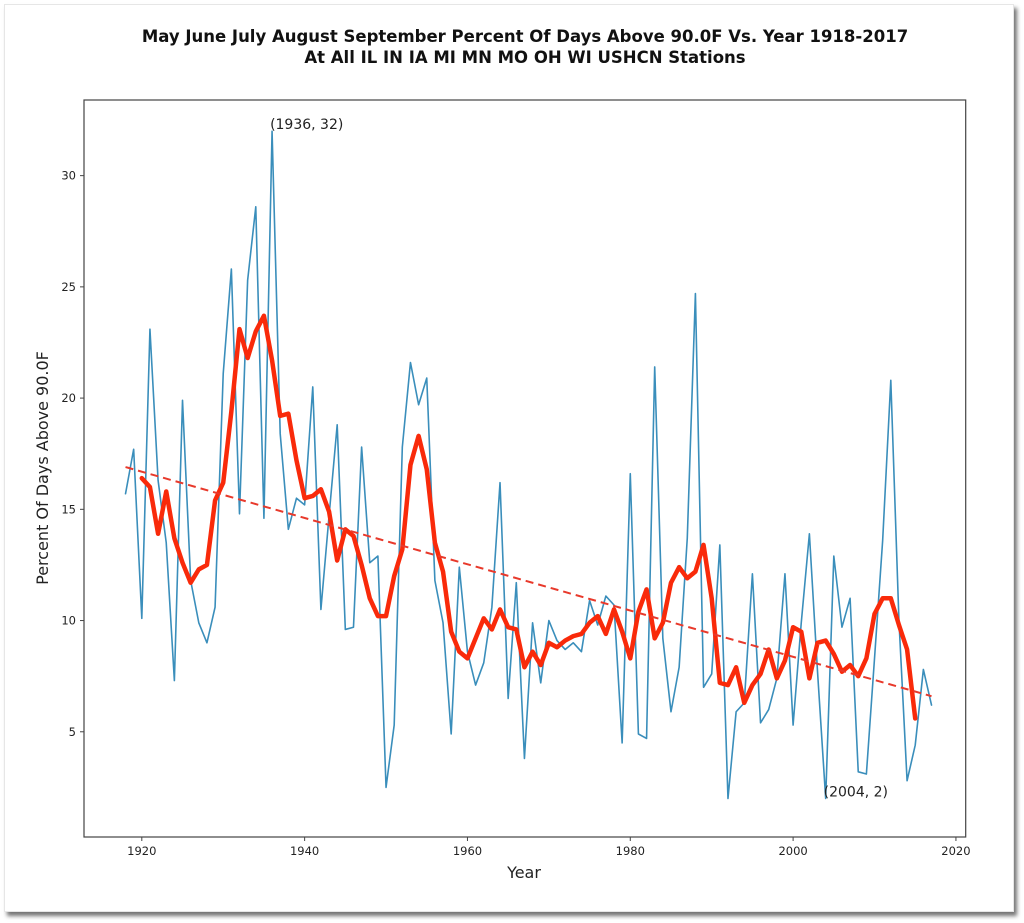 This screenshot has width=1024, height=923. What do you see at coordinates (467, 851) in the screenshot?
I see `x-tick-label: 1960` at bounding box center [467, 851].